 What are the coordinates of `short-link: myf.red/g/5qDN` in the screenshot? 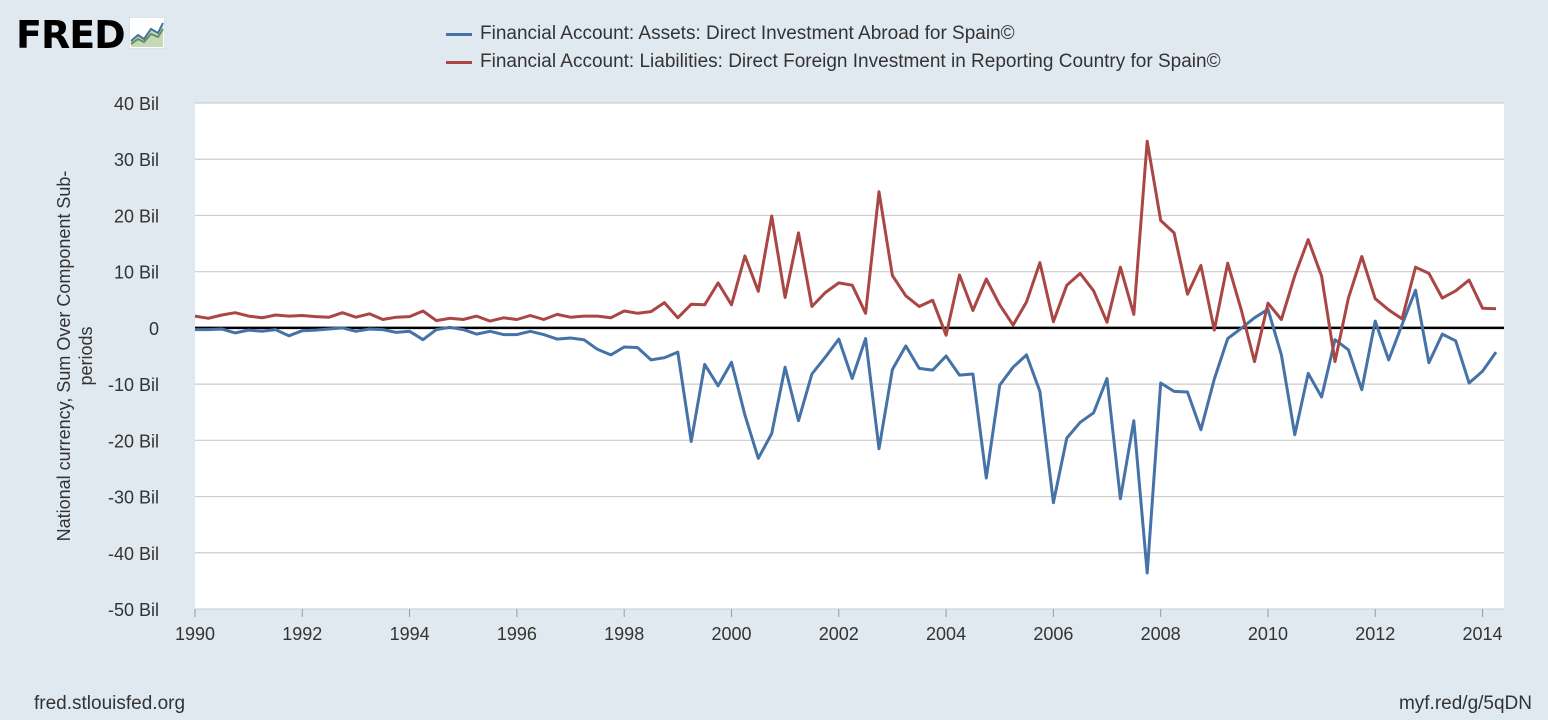 It's located at (1465, 703).